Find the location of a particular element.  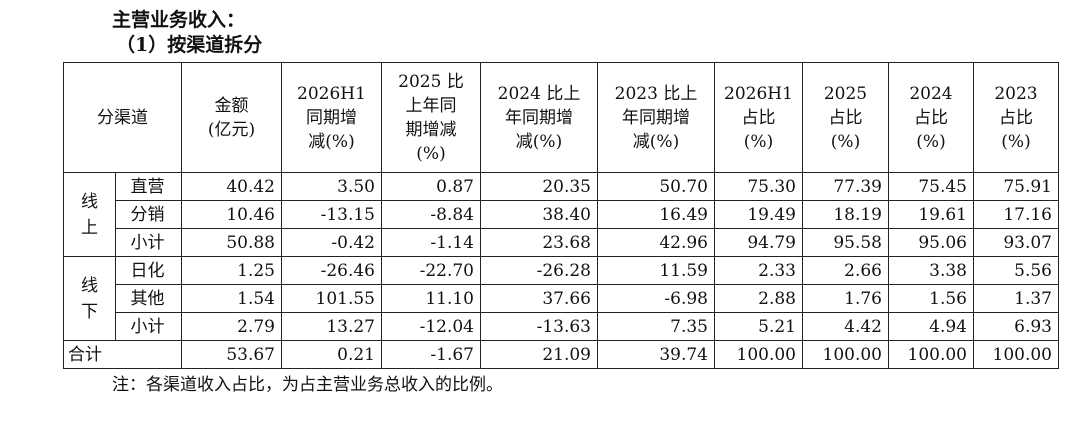

value-cell: -1.67 is located at coordinates (431, 354).